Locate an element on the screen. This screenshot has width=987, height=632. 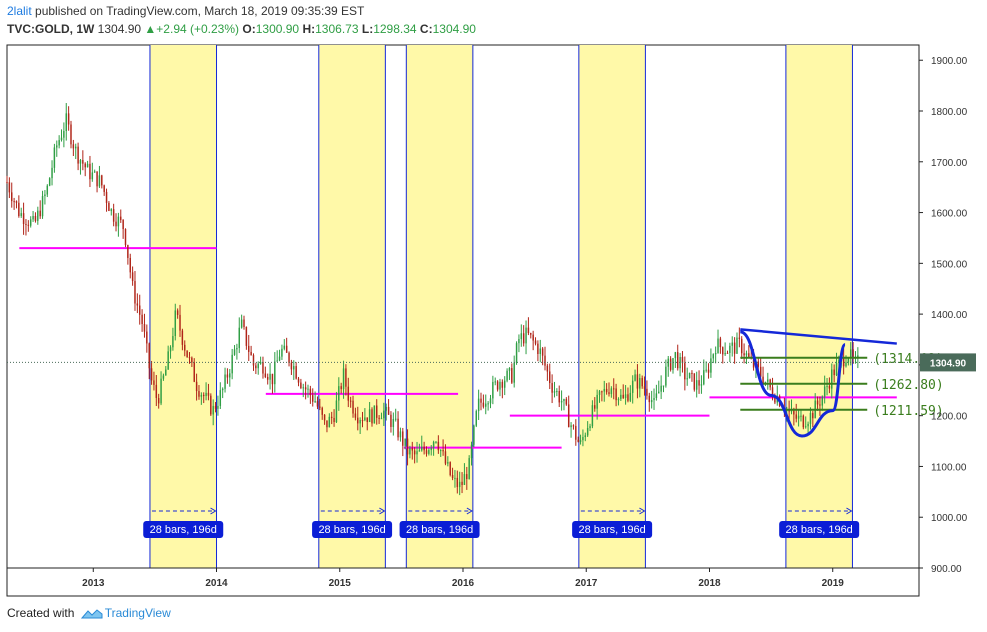
x-tick-label: 2019 is located at coordinates (833, 583).